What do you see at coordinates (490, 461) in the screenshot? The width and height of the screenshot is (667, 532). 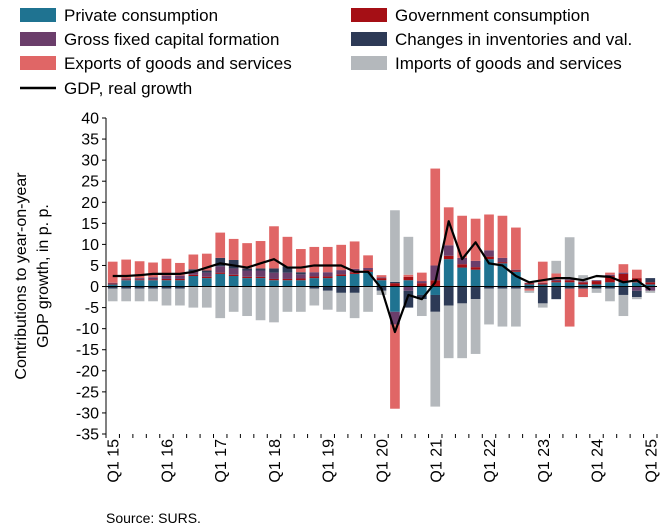 I see `x-tick-label: Q1 22` at bounding box center [490, 461].